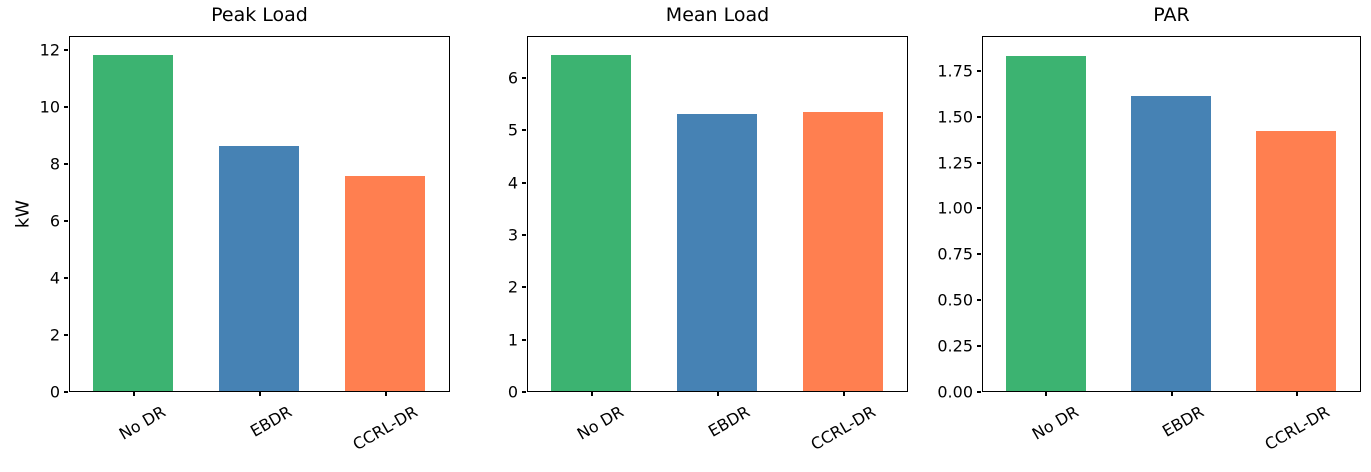 Image resolution: width=1371 pixels, height=472 pixels. I want to click on y-tick-label: 1.00, so click(955, 208).